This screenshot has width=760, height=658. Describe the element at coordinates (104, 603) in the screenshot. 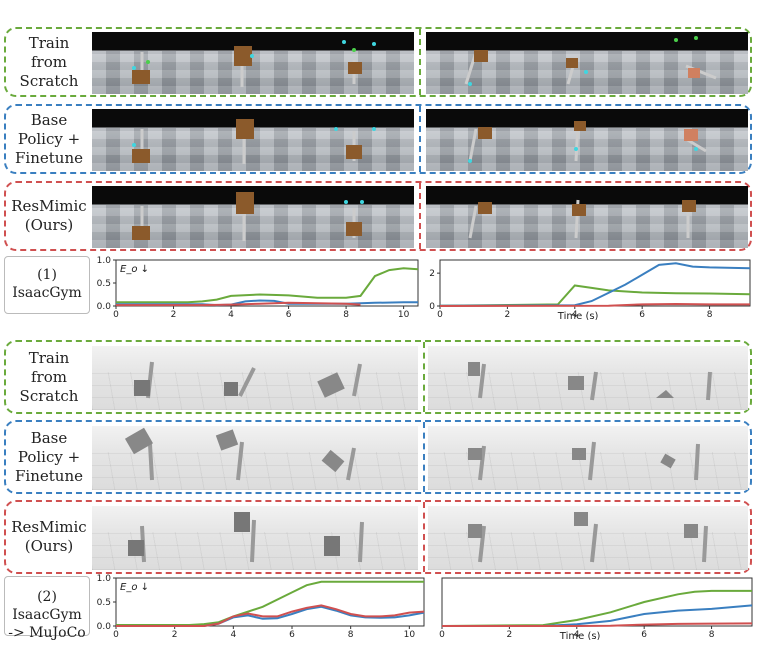

I see `y-tick-label: 0.5` at that location.